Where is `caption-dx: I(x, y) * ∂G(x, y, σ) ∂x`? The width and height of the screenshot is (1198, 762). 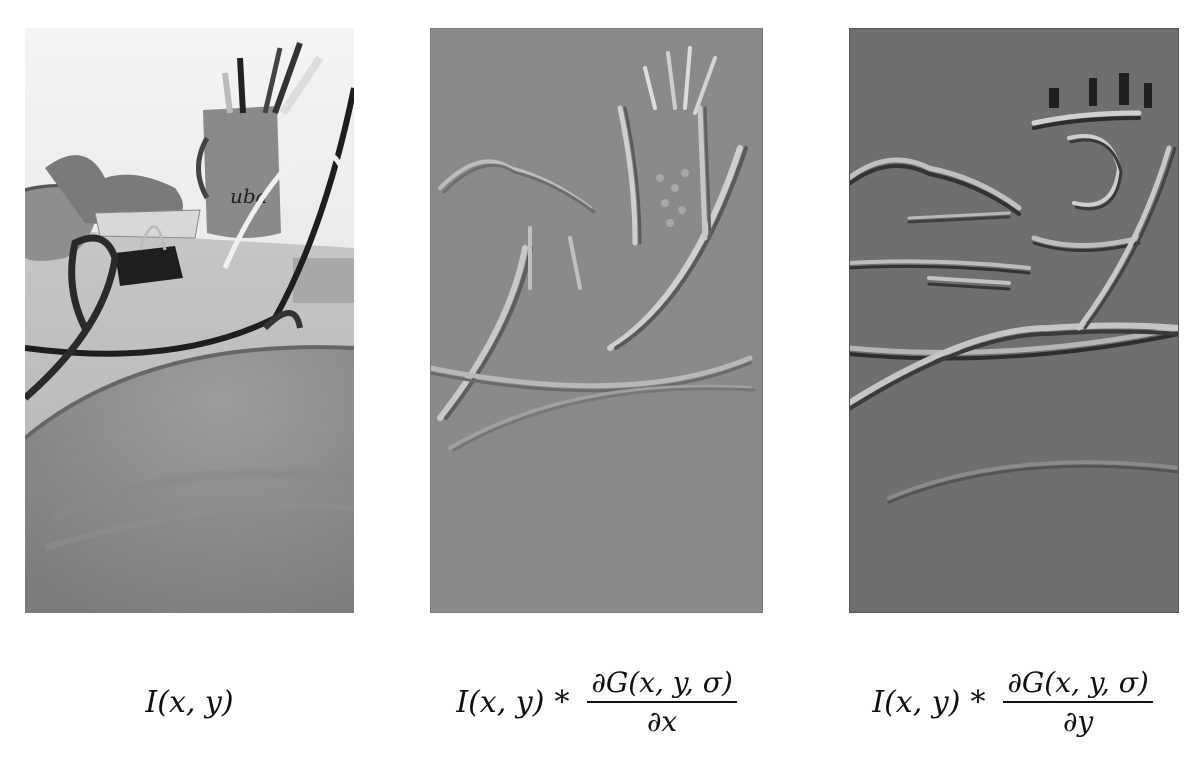 caption-dx: I(x, y) * ∂G(x, y, σ) ∂x is located at coordinates (596, 702).